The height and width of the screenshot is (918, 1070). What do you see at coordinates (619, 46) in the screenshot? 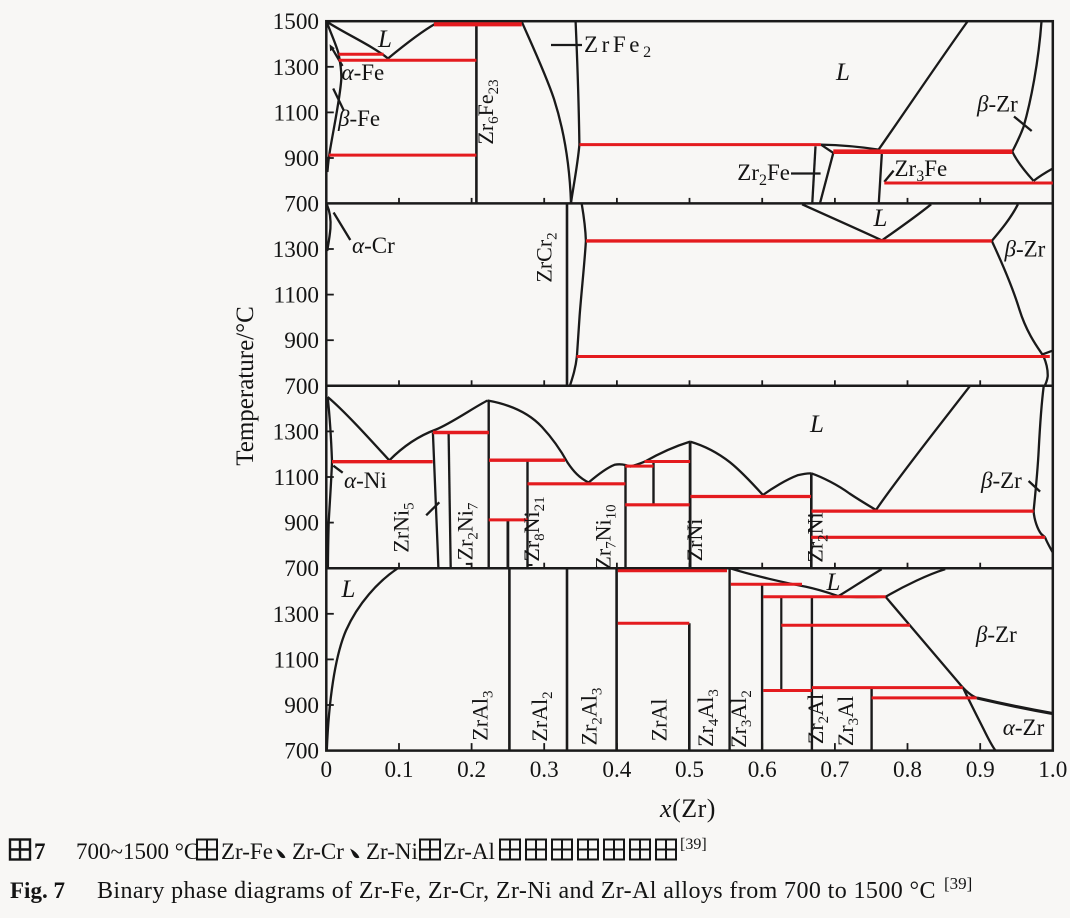
I see `svg-text: ZrFe2` at bounding box center [619, 46].